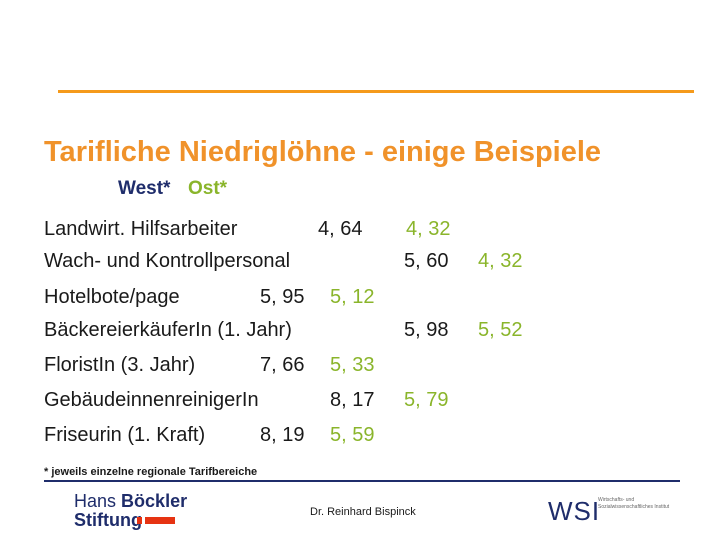  I want to click on row-label: Landwirt. Hilfsarbeiter, so click(141, 229).